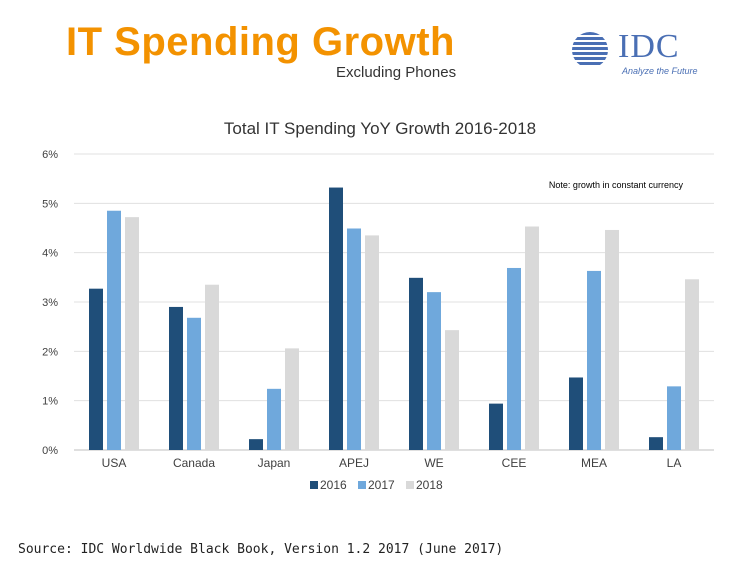 This screenshot has width=740, height=582. What do you see at coordinates (660, 71) in the screenshot?
I see `idc-tagline: Analyze the Future` at bounding box center [660, 71].